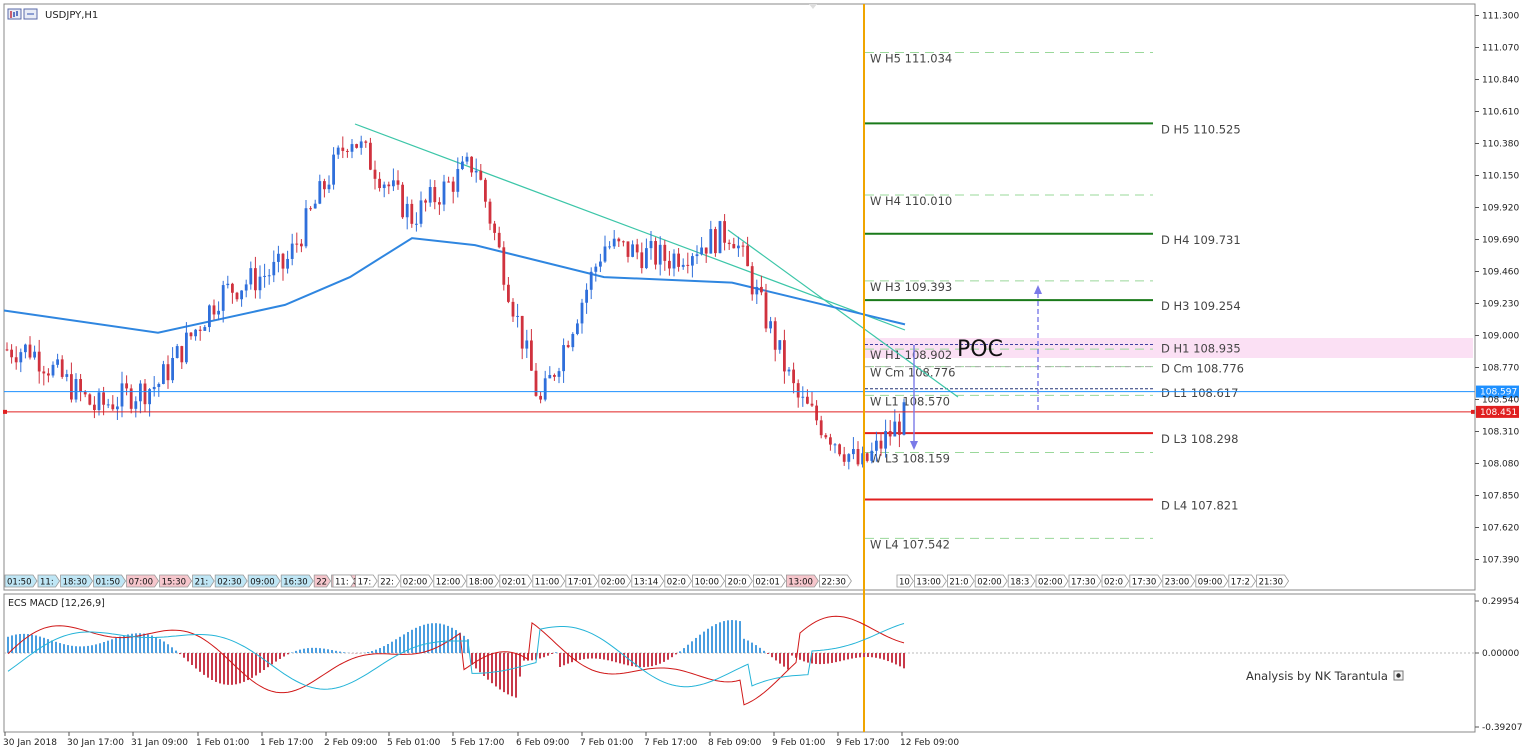 The height and width of the screenshot is (754, 1530). What do you see at coordinates (1199, 439) in the screenshot?
I see `pivot-label: D L3 108.298` at bounding box center [1199, 439].